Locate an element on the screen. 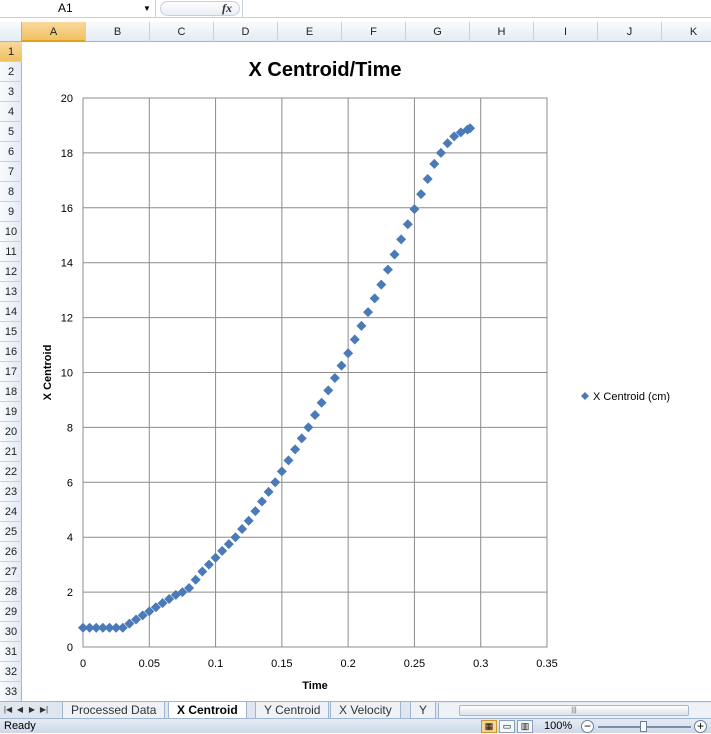 This screenshot has height=734, width=711. row-header-9: 9 is located at coordinates (11, 212).